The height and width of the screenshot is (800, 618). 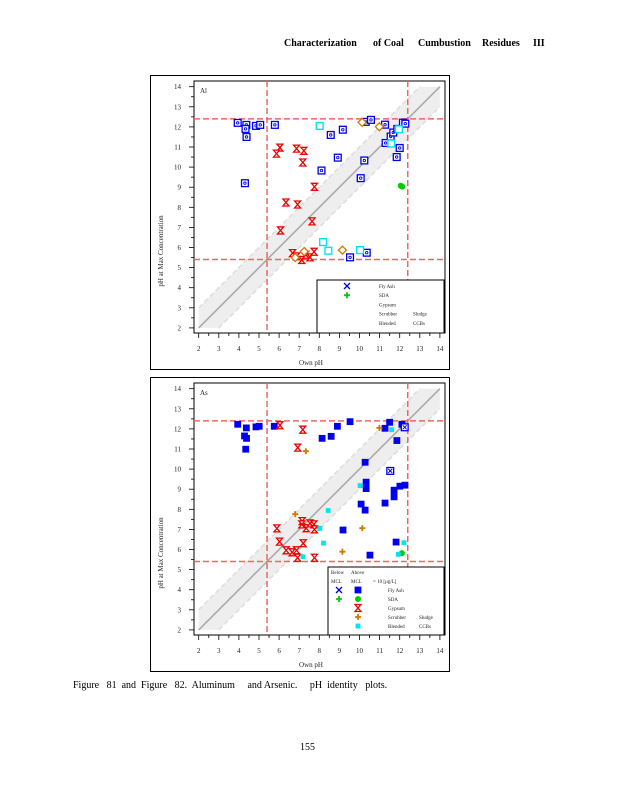 What do you see at coordinates (320, 43) in the screenshot?
I see `header-word: Characterization` at bounding box center [320, 43].